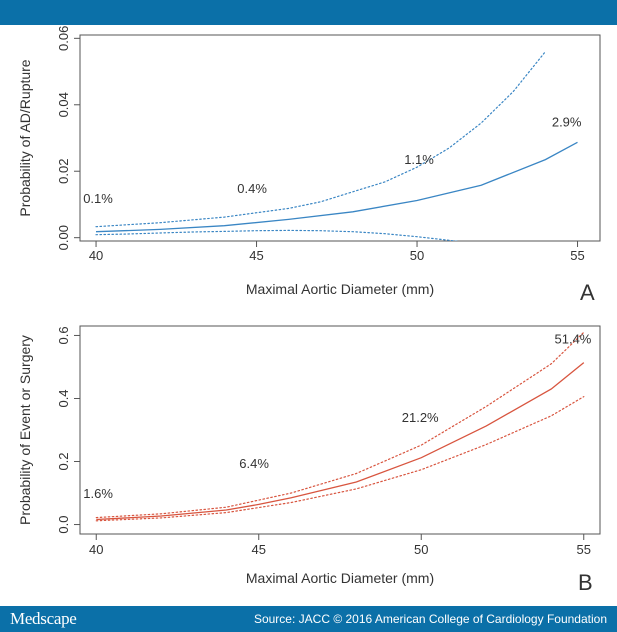 This screenshot has width=617, height=632. I want to click on y-tick-label: 0.4, so click(63, 398).